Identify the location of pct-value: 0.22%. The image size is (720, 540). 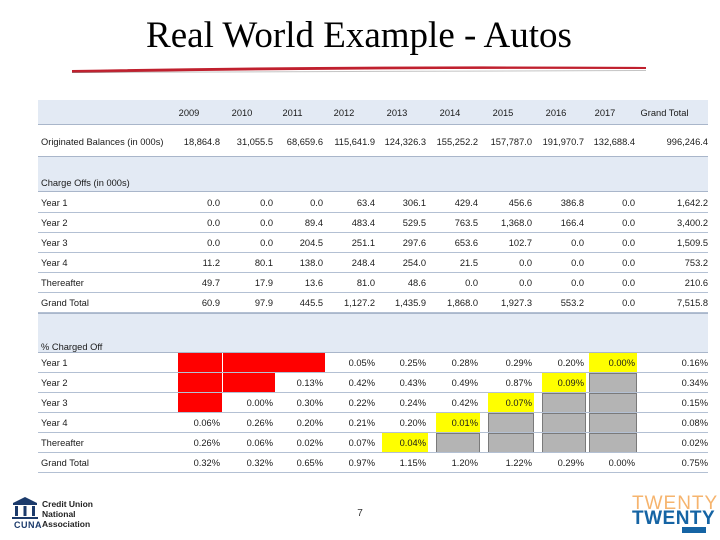
(361, 403).